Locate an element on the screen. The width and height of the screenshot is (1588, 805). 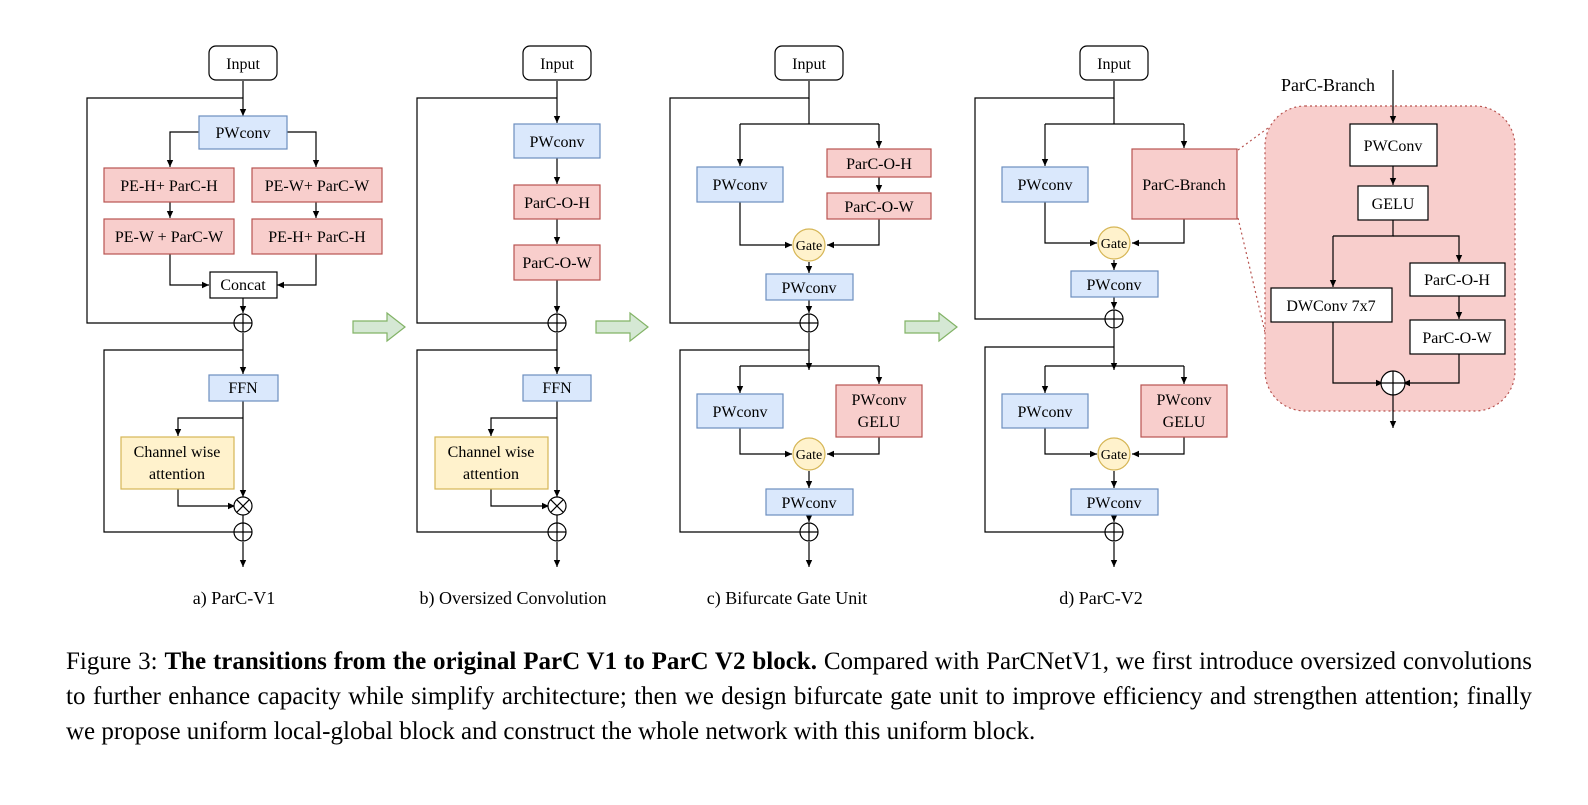
concat-box: Concat is located at coordinates (243, 285).